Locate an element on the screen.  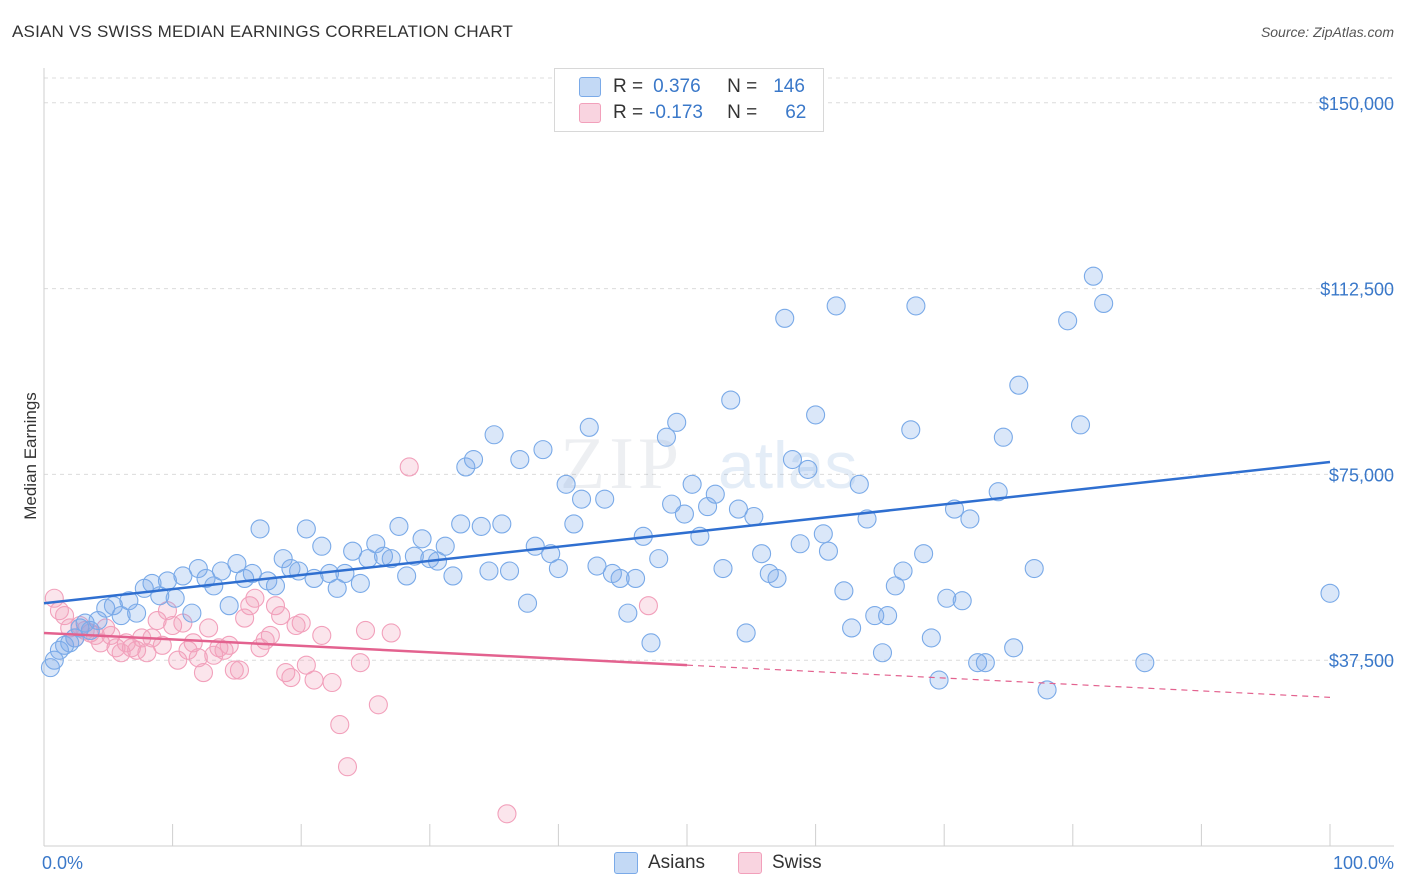
y-tick-labels: $37,500 $75,000 $112,500 $150,000 is located at coordinates (1356, 382).